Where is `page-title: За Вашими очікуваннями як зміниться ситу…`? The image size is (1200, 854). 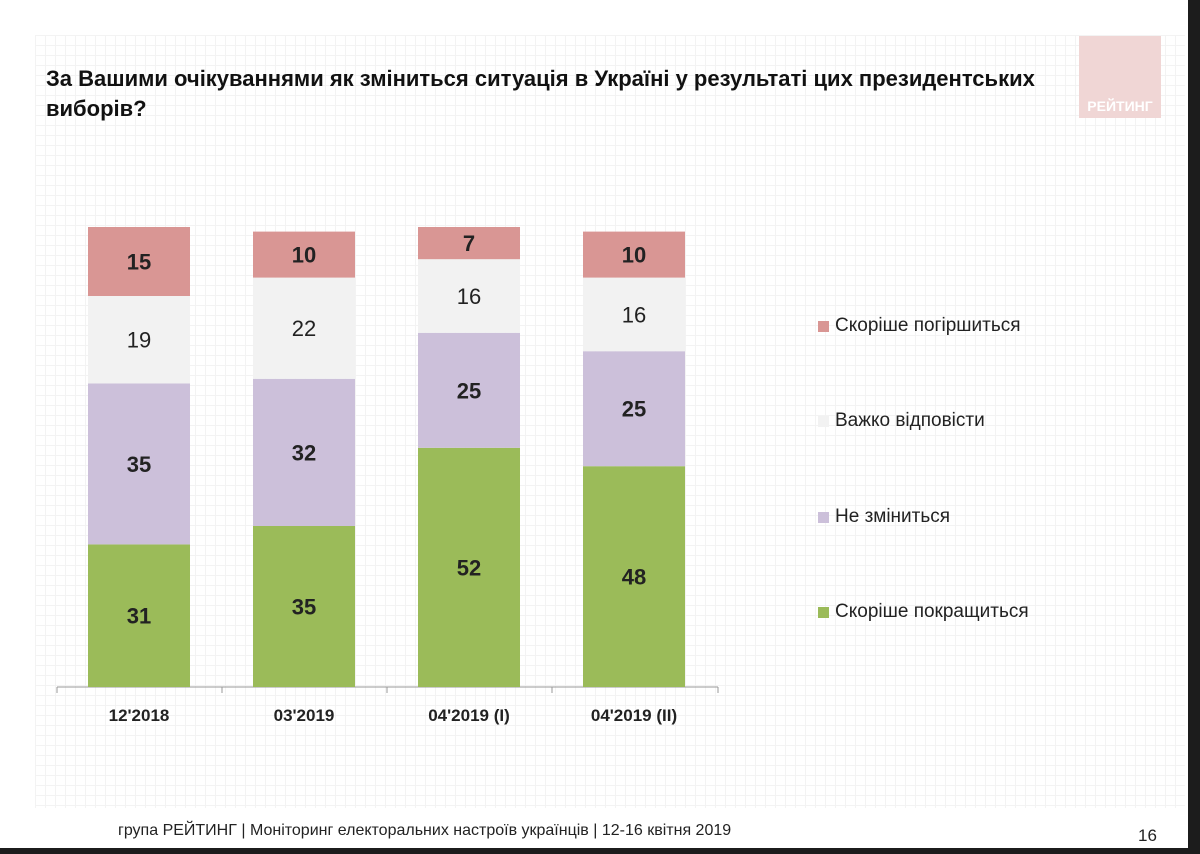
page-title: За Вашими очікуваннями як зміниться ситу… is located at coordinates (540, 93).